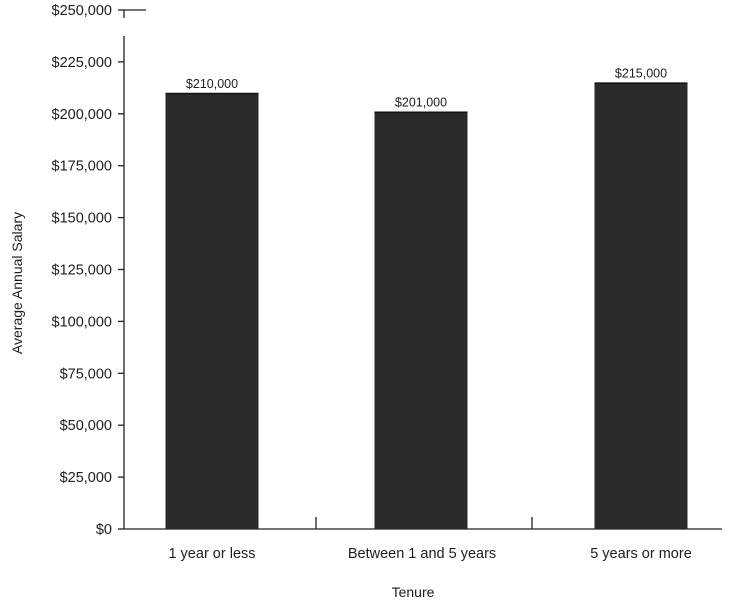 This screenshot has height=606, width=729. I want to click on y-axis-title: Average Annual Salary, so click(17, 283).